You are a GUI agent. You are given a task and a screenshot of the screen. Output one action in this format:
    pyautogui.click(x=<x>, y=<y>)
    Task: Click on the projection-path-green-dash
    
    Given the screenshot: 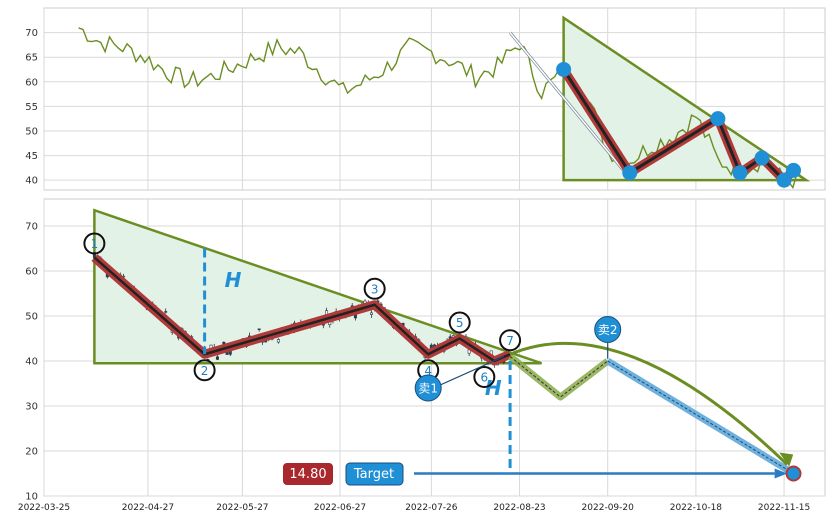 What is the action you would take?
    pyautogui.click(x=559, y=377)
    